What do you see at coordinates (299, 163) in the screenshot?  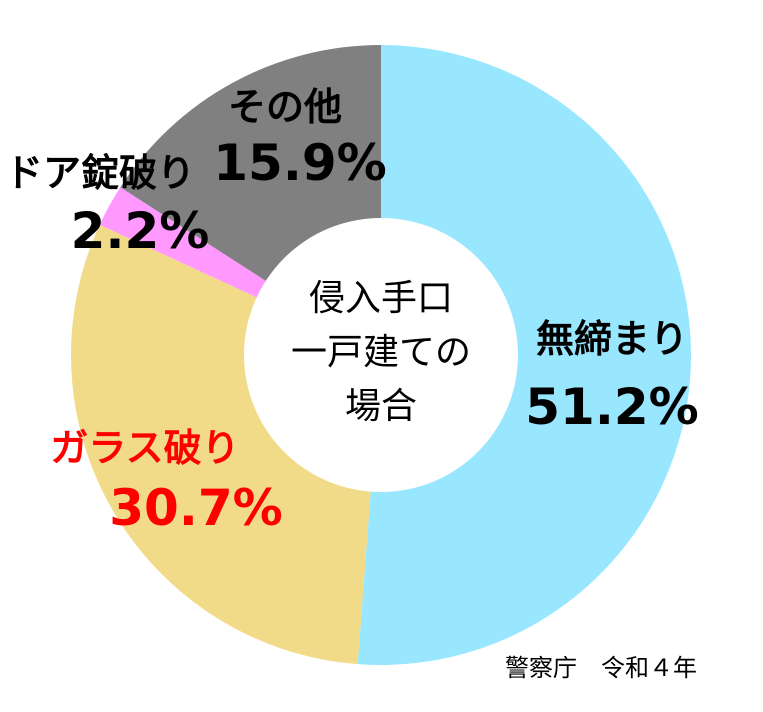 I see `slice-value-3: 15.9%` at bounding box center [299, 163].